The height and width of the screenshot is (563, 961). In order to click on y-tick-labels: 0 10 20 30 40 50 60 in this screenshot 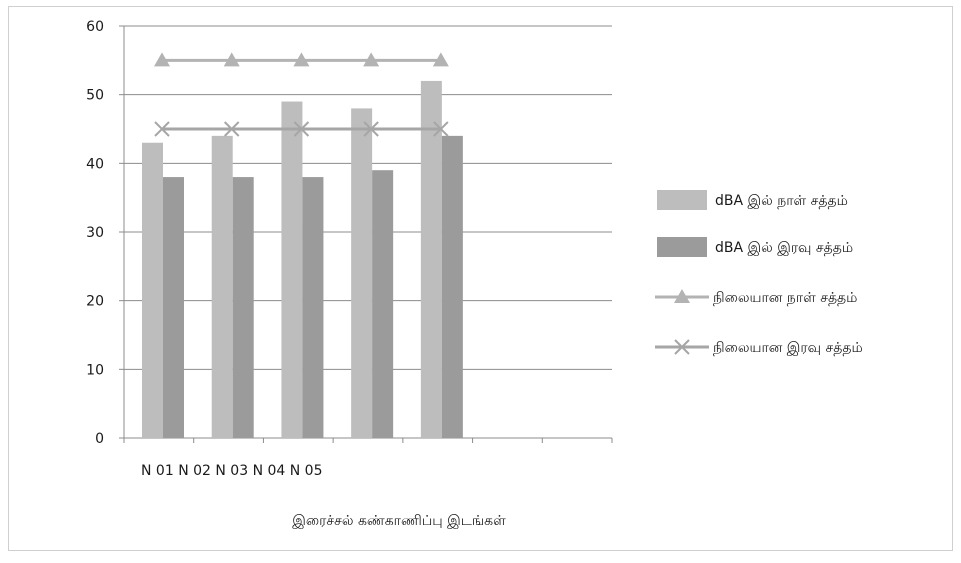, I will do `click(95, 233)`.